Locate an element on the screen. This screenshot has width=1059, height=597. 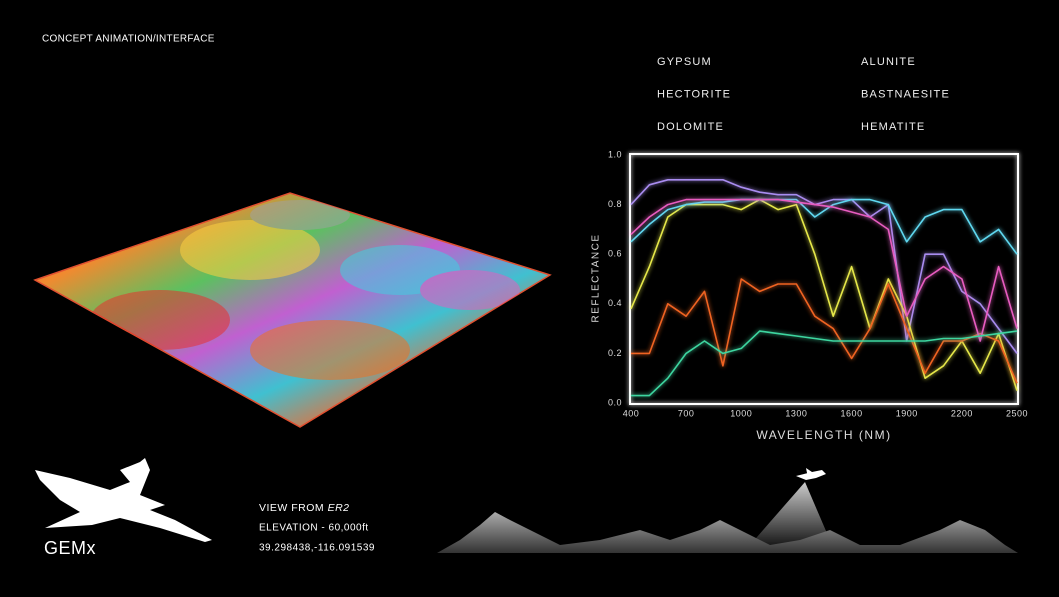
legend-label: GYPSUM is located at coordinates (684, 62).